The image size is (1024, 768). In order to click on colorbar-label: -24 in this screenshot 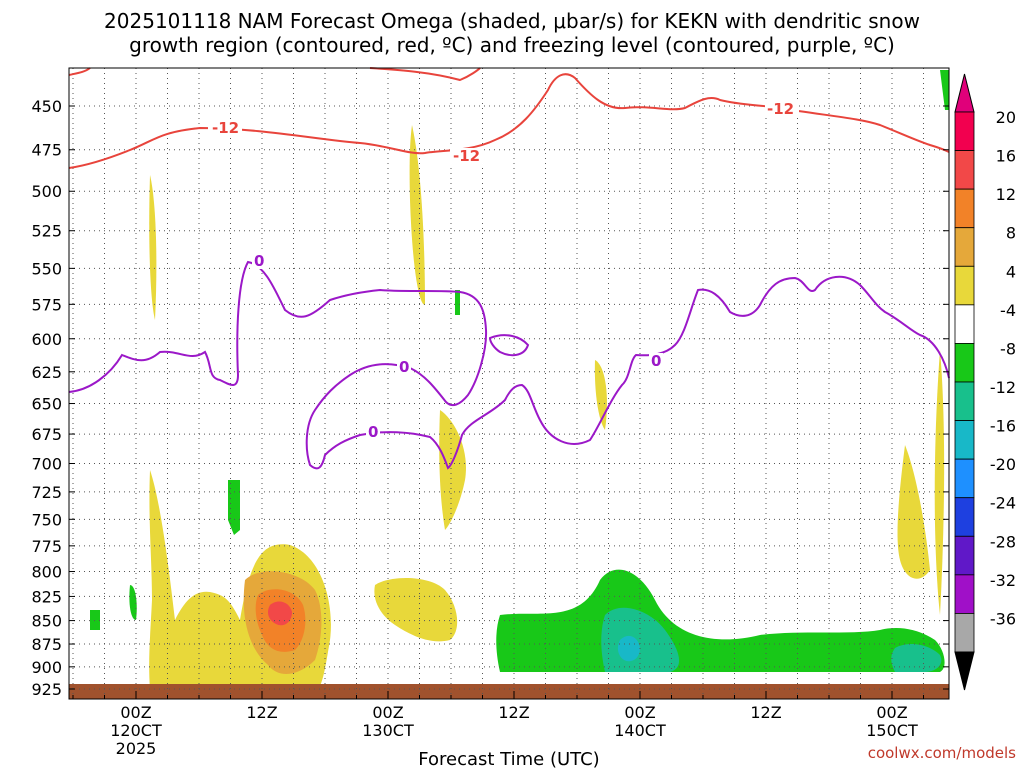, I will do `click(1003, 503)`.